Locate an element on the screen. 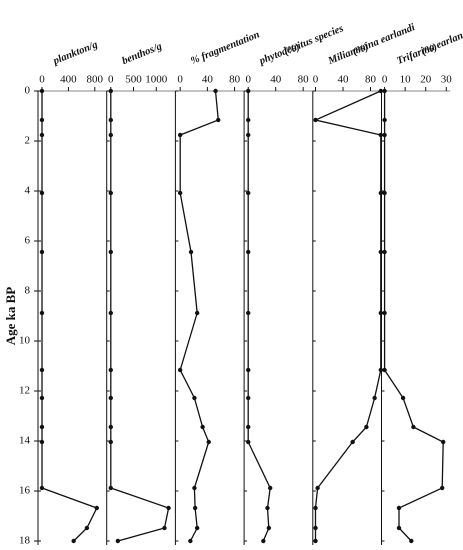 Image resolution: width=463 pixels, height=550 pixels. y-tick-label: 14 is located at coordinates (25, 441).